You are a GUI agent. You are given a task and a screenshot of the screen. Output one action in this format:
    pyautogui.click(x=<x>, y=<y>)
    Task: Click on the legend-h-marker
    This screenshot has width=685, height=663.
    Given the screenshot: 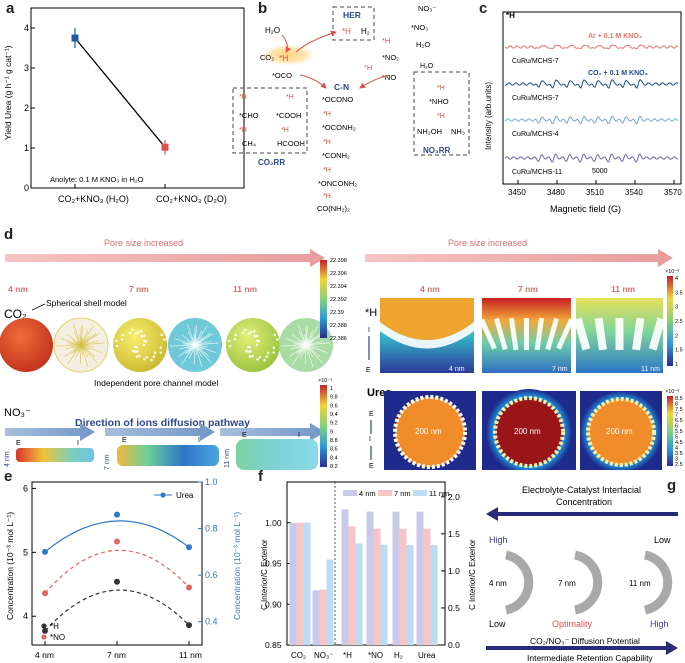 What is the action you would take?
    pyautogui.click(x=44, y=626)
    